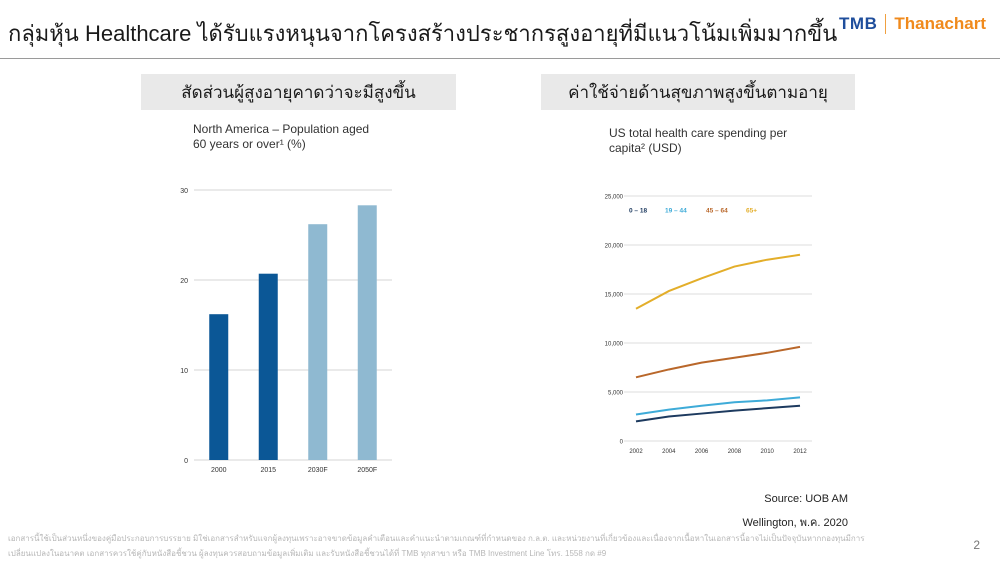 The height and width of the screenshot is (563, 1000). I want to click on x-tick-label: 2008, so click(735, 452).